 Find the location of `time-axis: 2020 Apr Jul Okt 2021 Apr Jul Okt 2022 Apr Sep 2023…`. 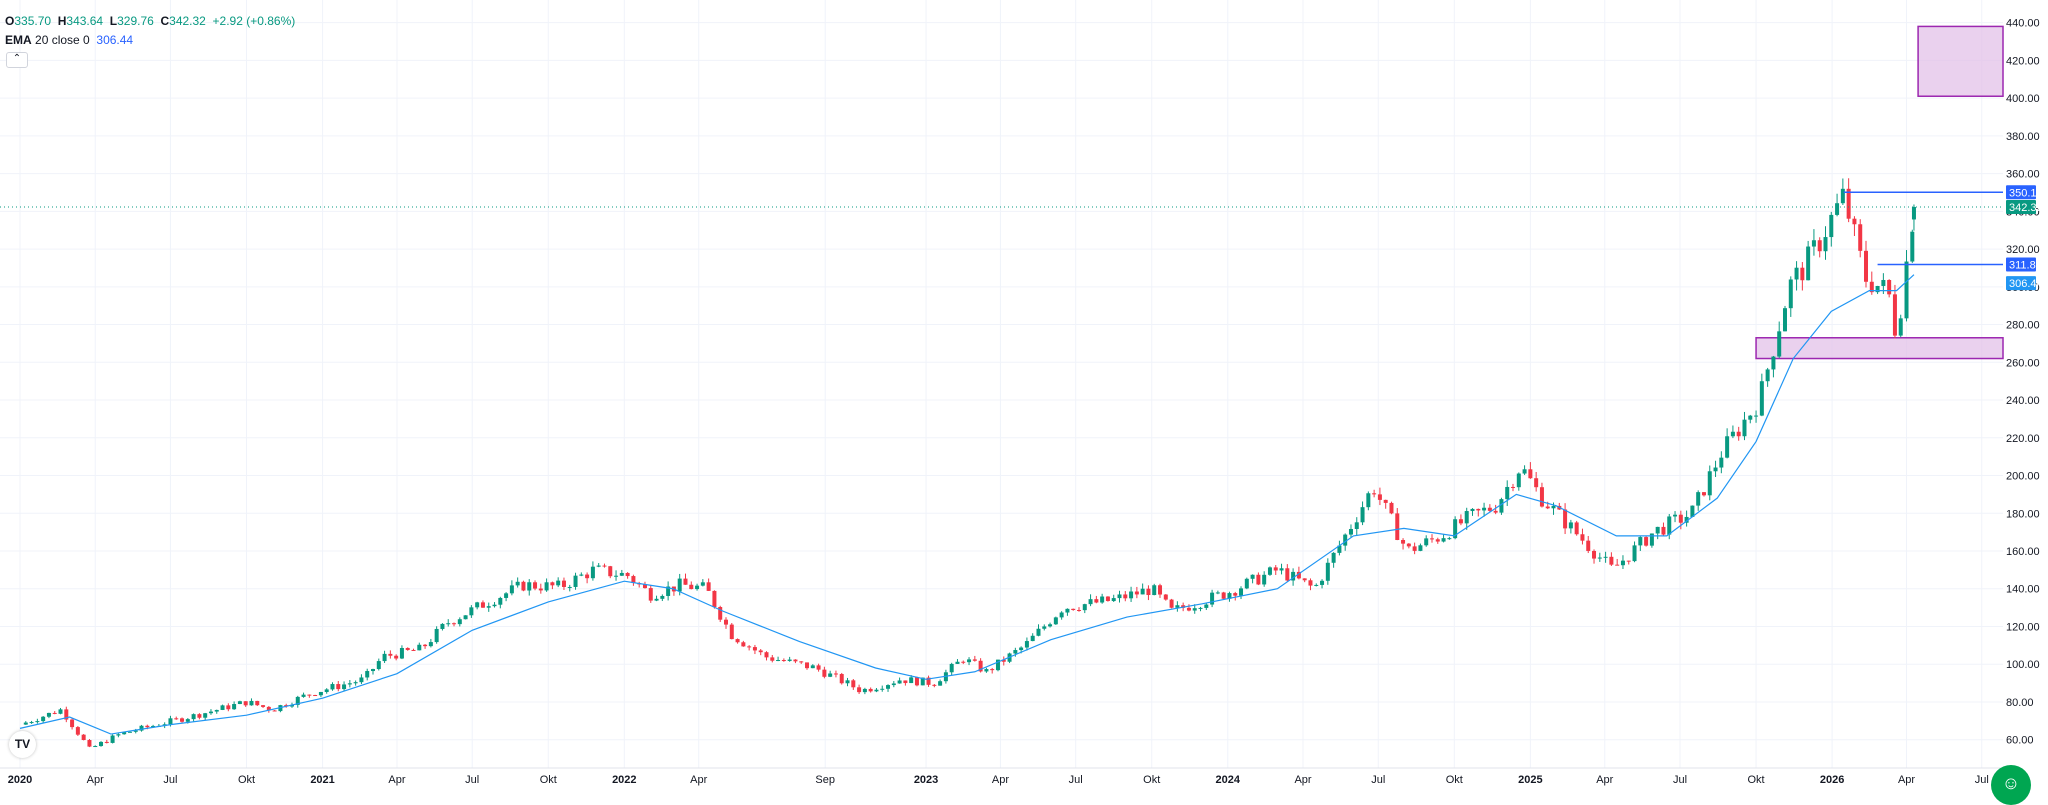

time-axis: 2020 Apr Jul Okt 2021 Apr Jul Okt 2022 Apr Sep 2023… is located at coordinates (998, 780).